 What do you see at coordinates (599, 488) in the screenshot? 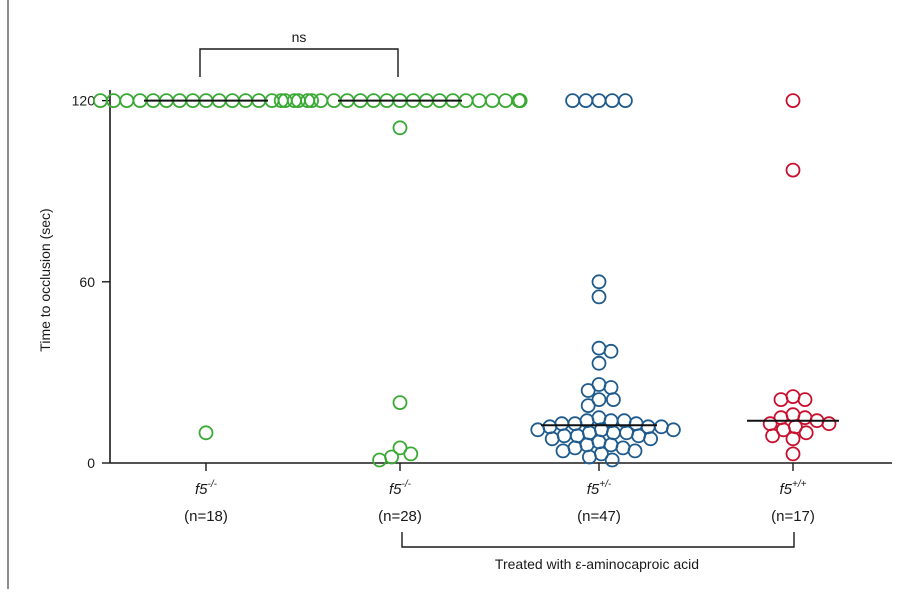
I see `category-label-2: f5+/-` at bounding box center [599, 488].